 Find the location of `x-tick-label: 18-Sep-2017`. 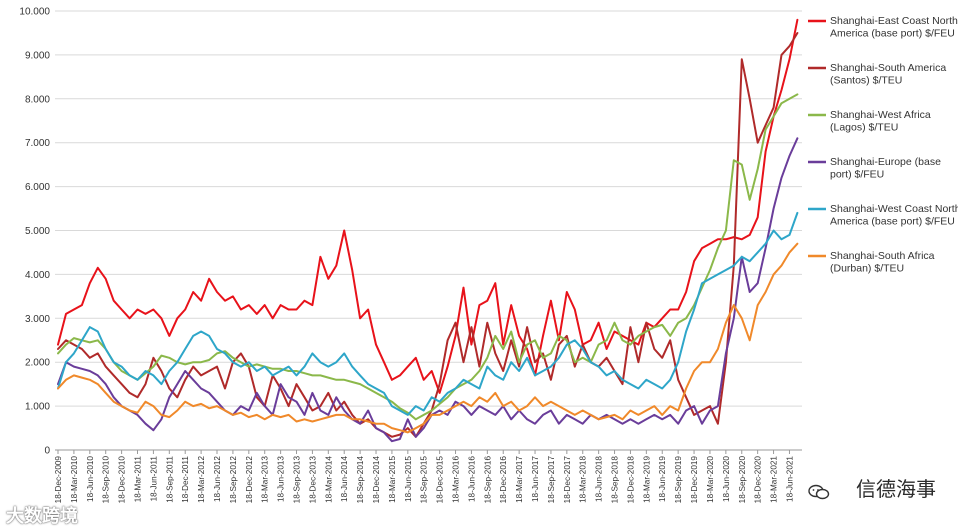

x-tick-label: 18-Sep-2017 is located at coordinates (551, 480).